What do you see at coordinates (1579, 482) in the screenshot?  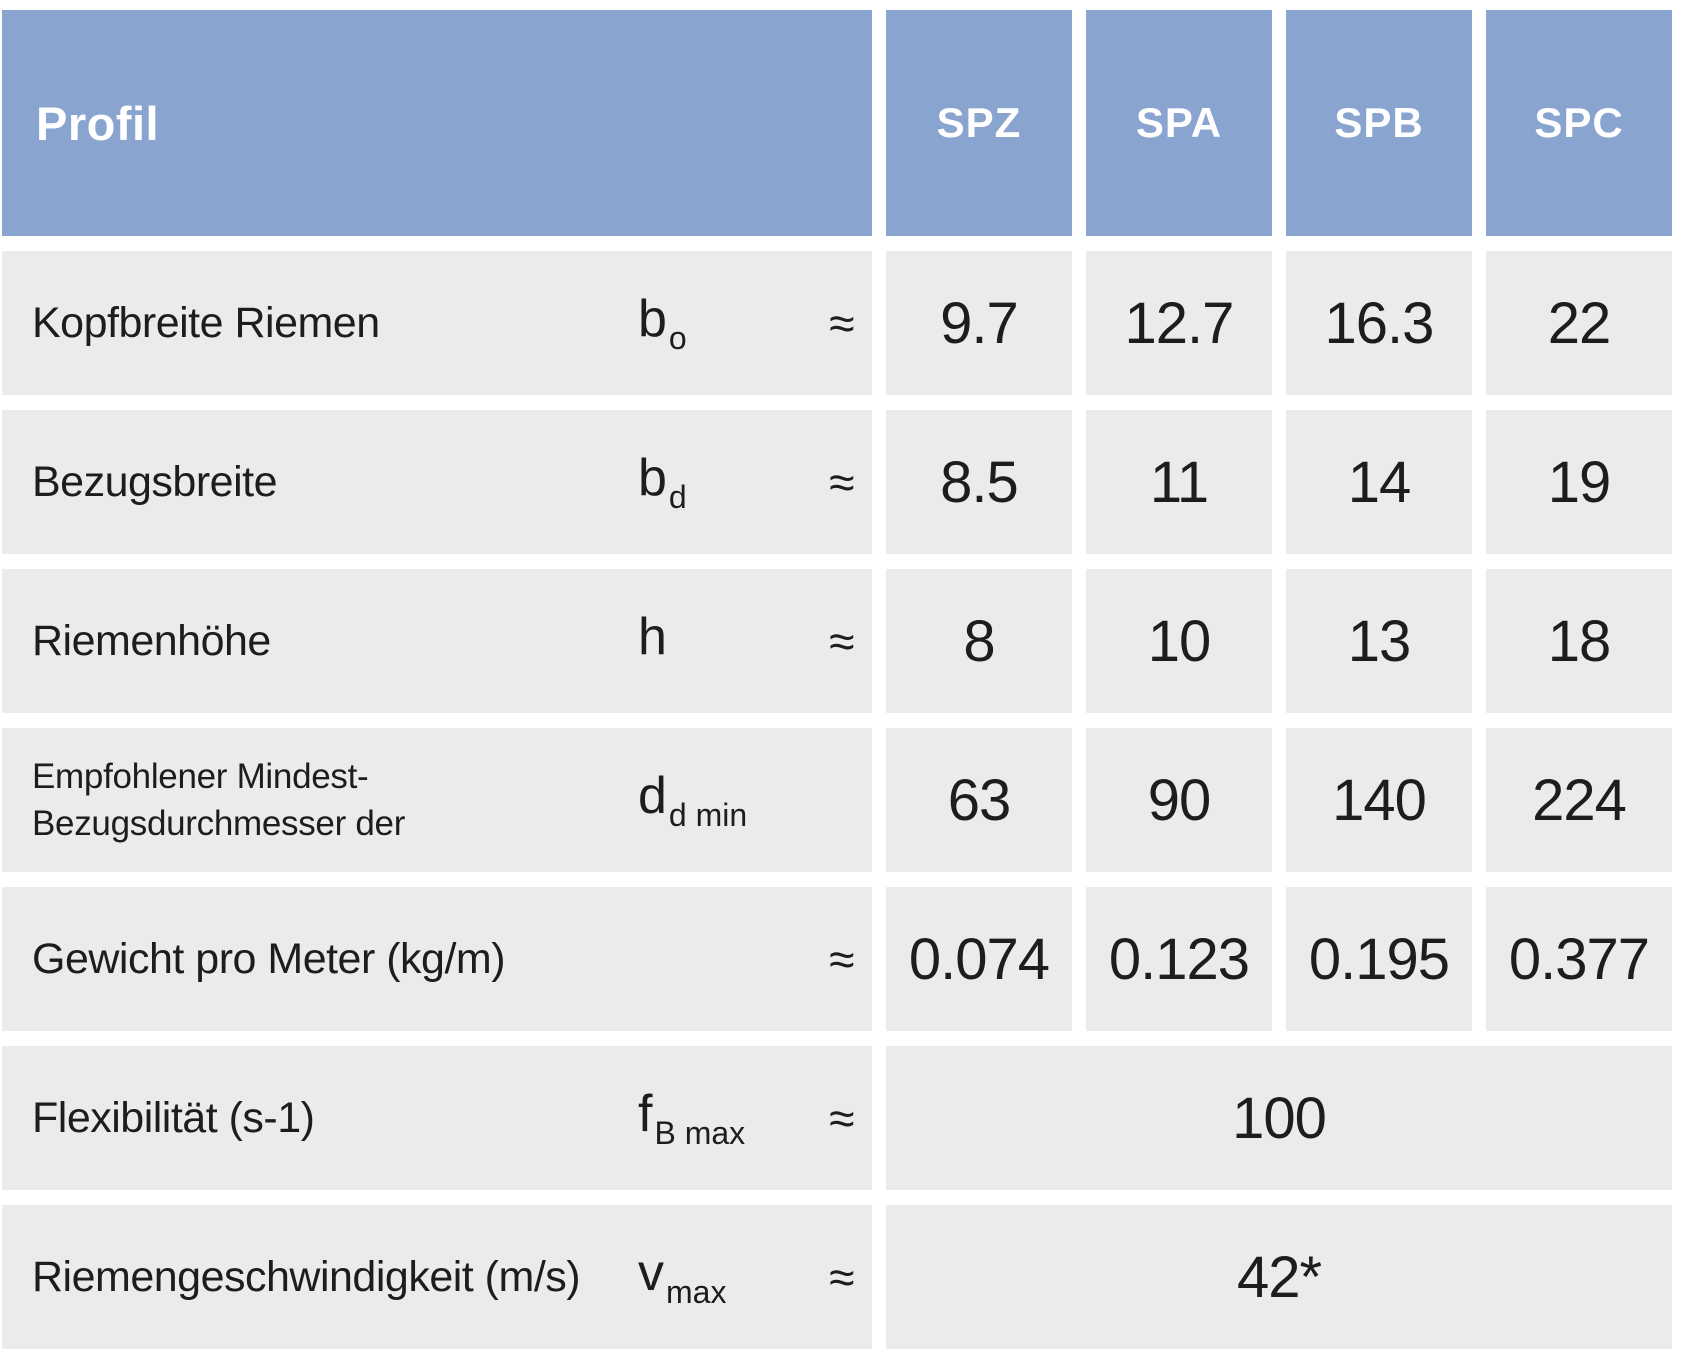 I see `value-bezugsbreite-spc: 19` at bounding box center [1579, 482].